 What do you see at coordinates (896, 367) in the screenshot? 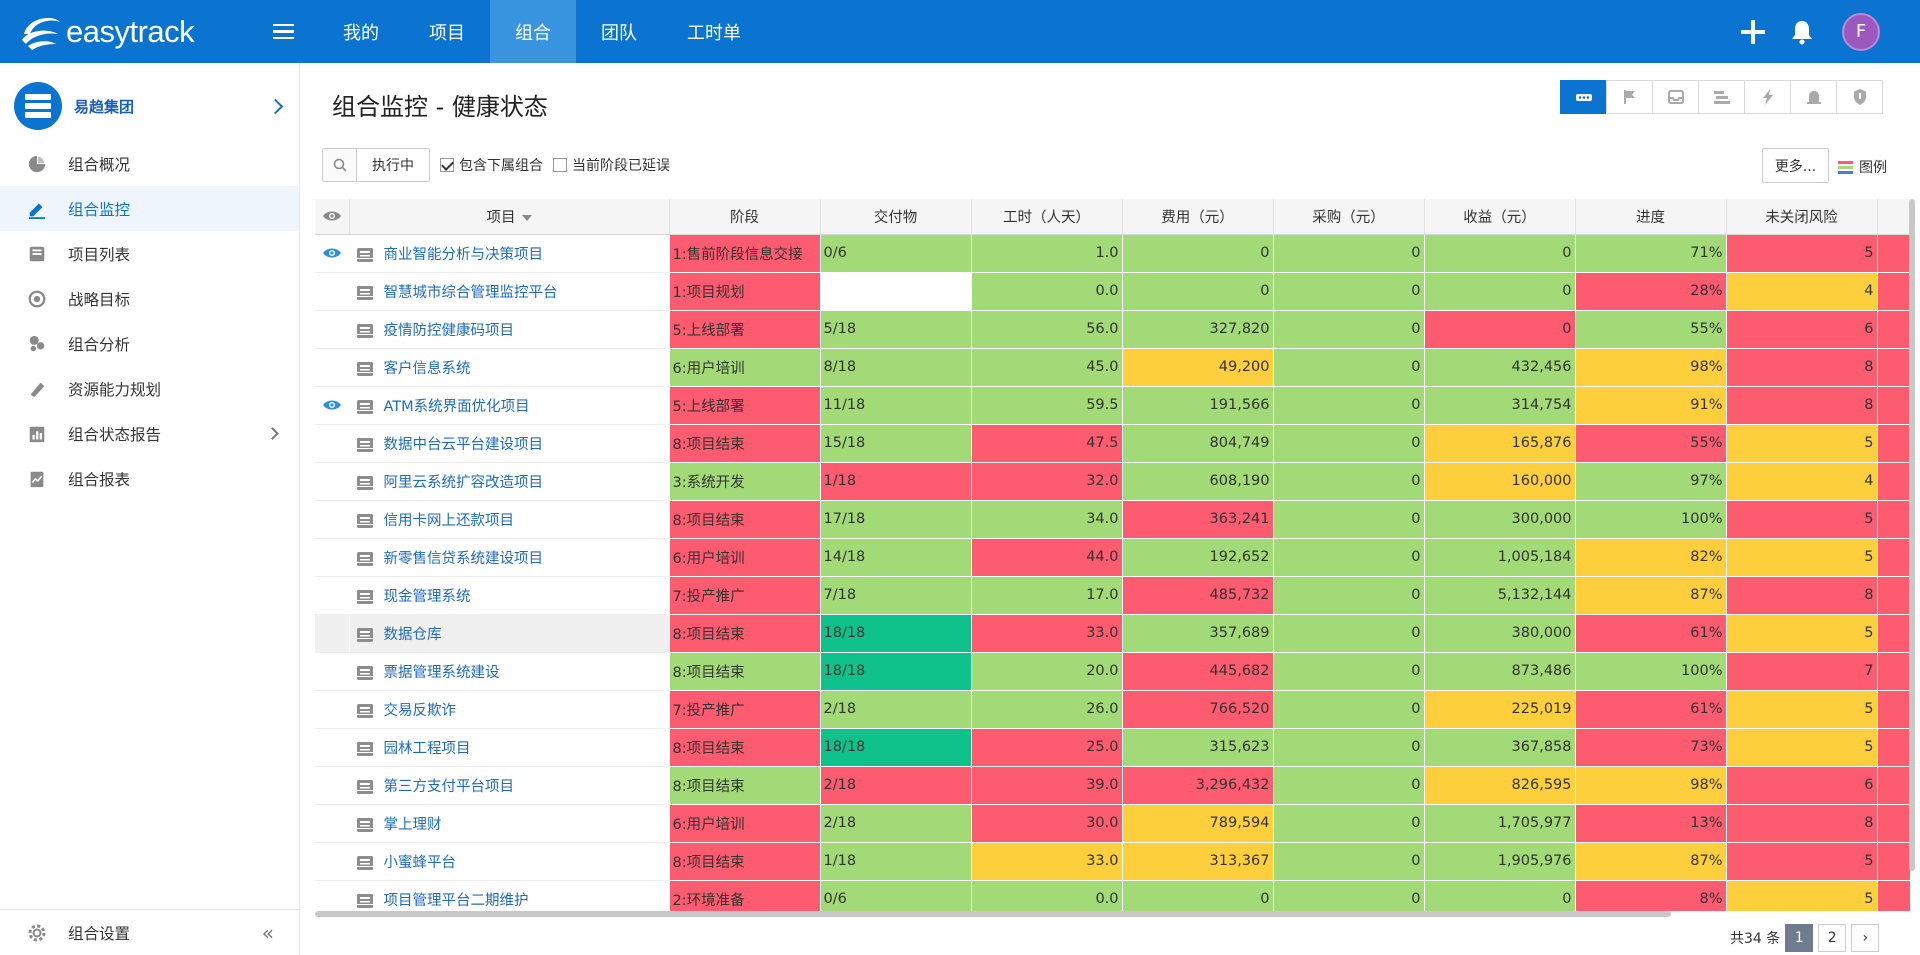
I see `cell-deliv: 8/18` at bounding box center [896, 367].